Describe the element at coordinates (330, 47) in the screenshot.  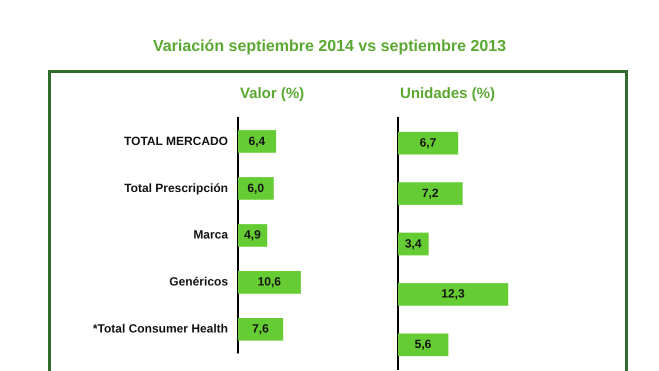
I see `chart-title: Variación septiembre 2014 vs septiembre 2013` at that location.